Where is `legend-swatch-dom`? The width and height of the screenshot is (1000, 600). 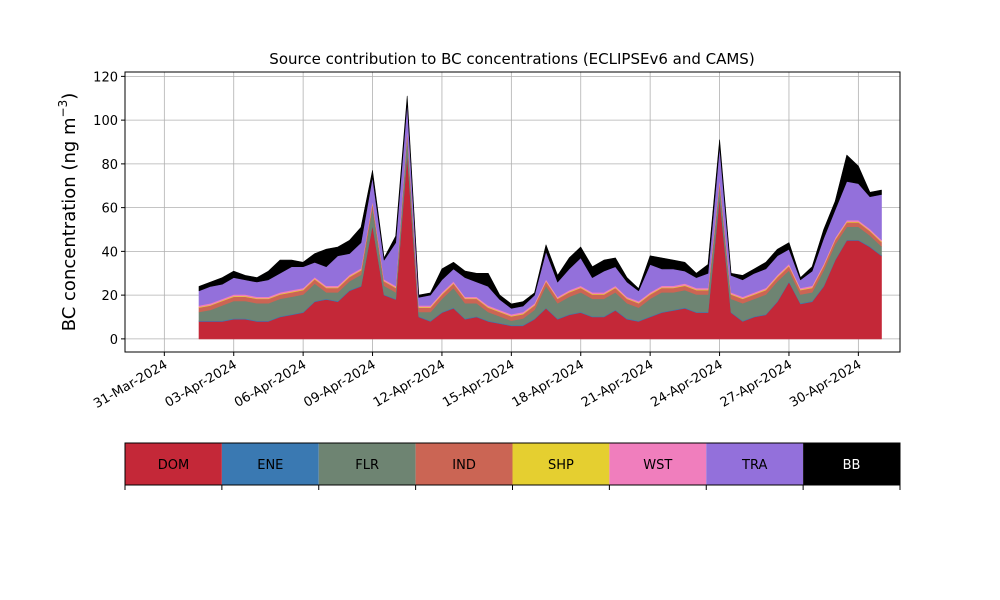 legend-swatch-dom is located at coordinates (173, 464).